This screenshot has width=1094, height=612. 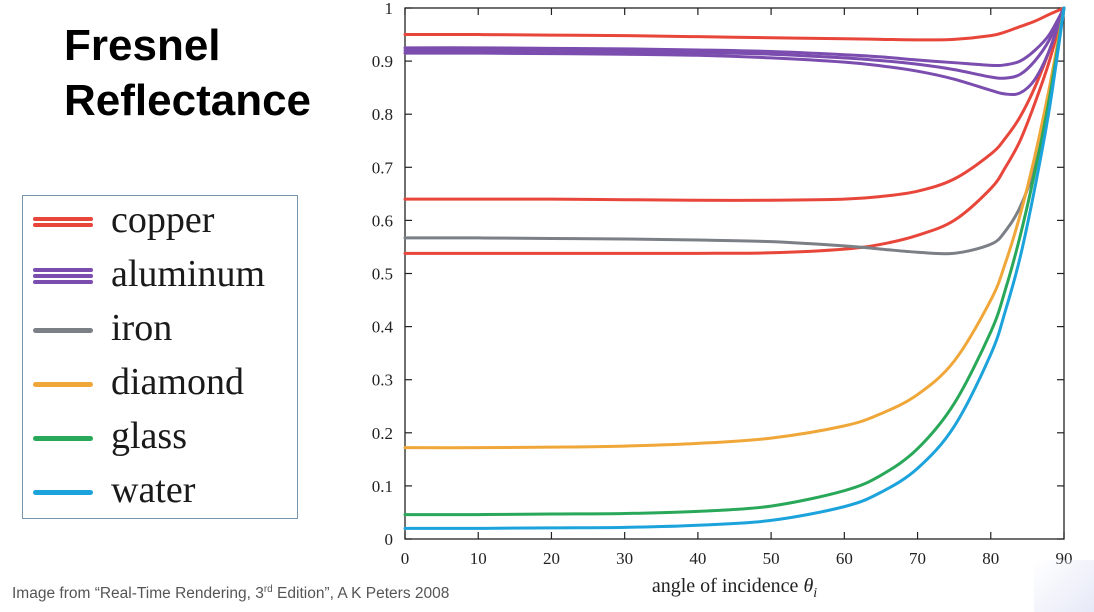 What do you see at coordinates (771, 558) in the screenshot?
I see `x-tick-label: 50` at bounding box center [771, 558].